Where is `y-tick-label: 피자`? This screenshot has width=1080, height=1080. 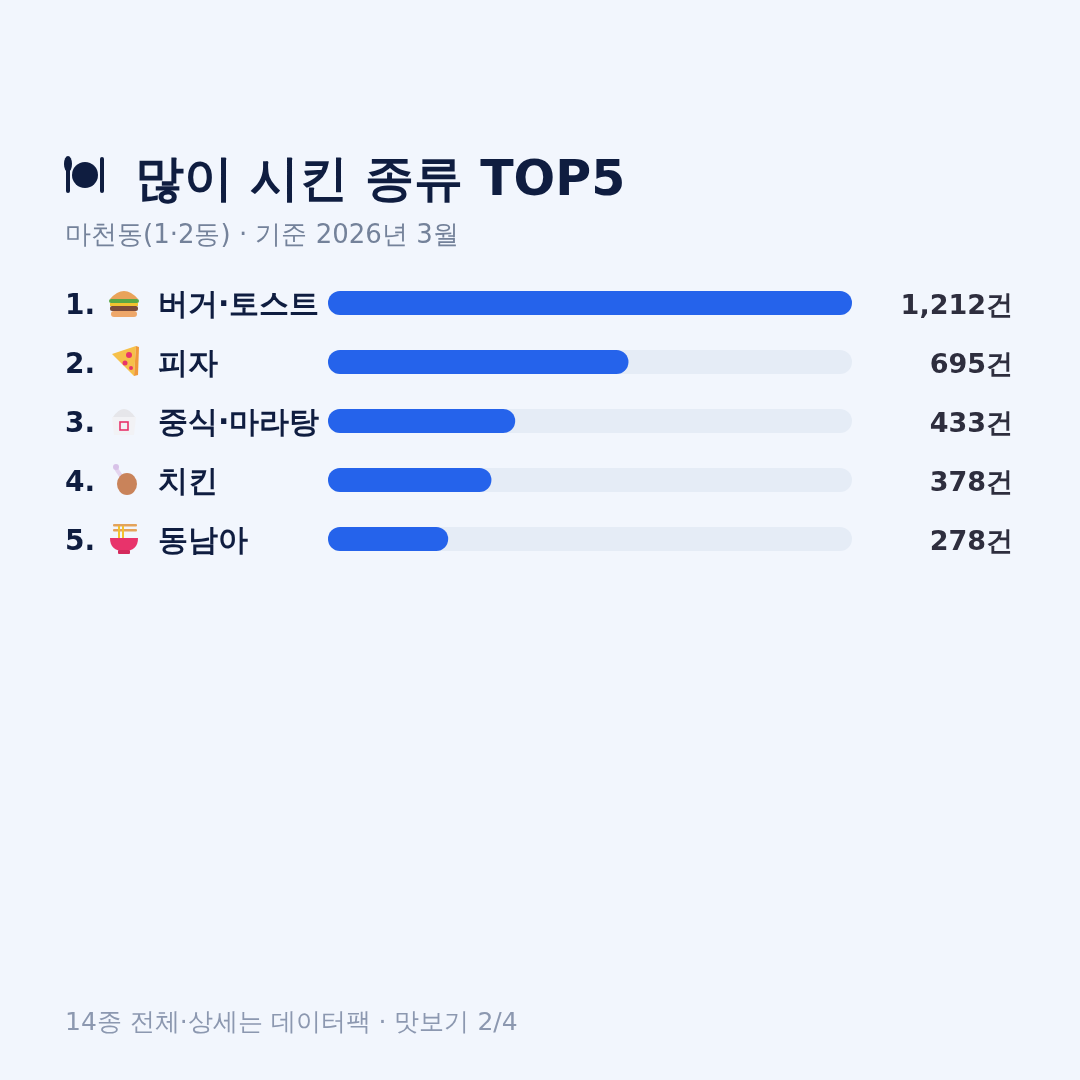 y-tick-label: 피자 is located at coordinates (188, 362).